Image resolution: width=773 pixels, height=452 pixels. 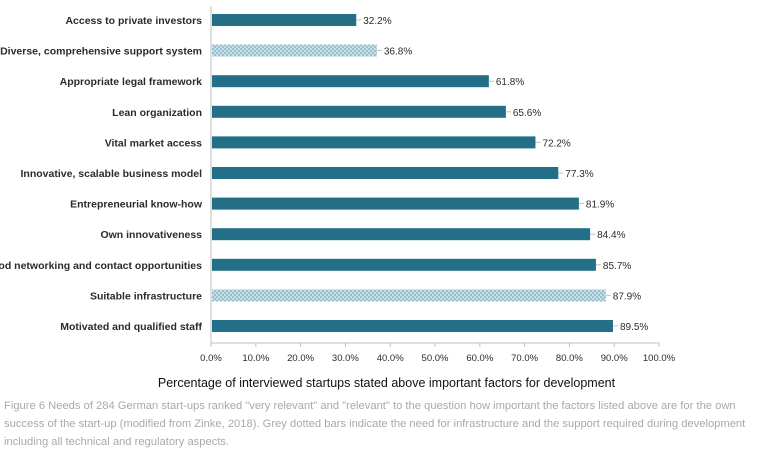 What do you see at coordinates (435, 358) in the screenshot?
I see `x-tick-label: 50.0%` at bounding box center [435, 358].